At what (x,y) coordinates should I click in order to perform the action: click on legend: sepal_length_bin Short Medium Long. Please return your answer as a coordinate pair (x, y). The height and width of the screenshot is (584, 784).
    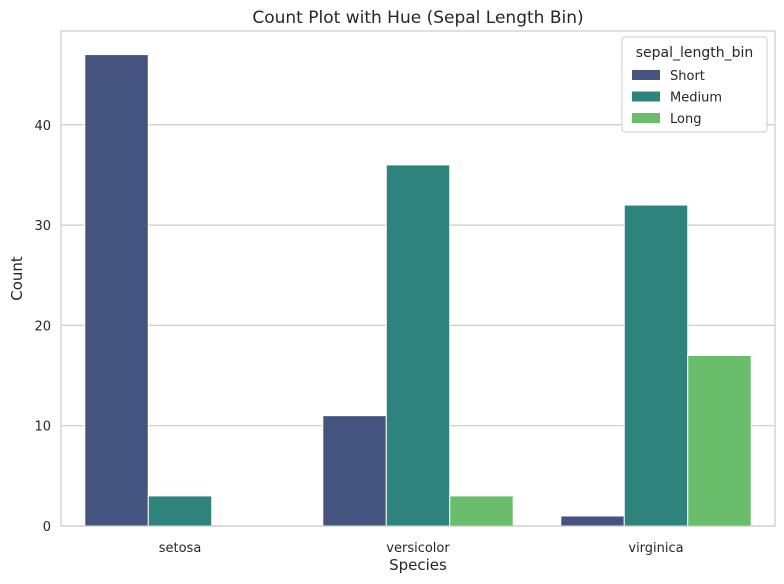
    Looking at the image, I should click on (694, 84).